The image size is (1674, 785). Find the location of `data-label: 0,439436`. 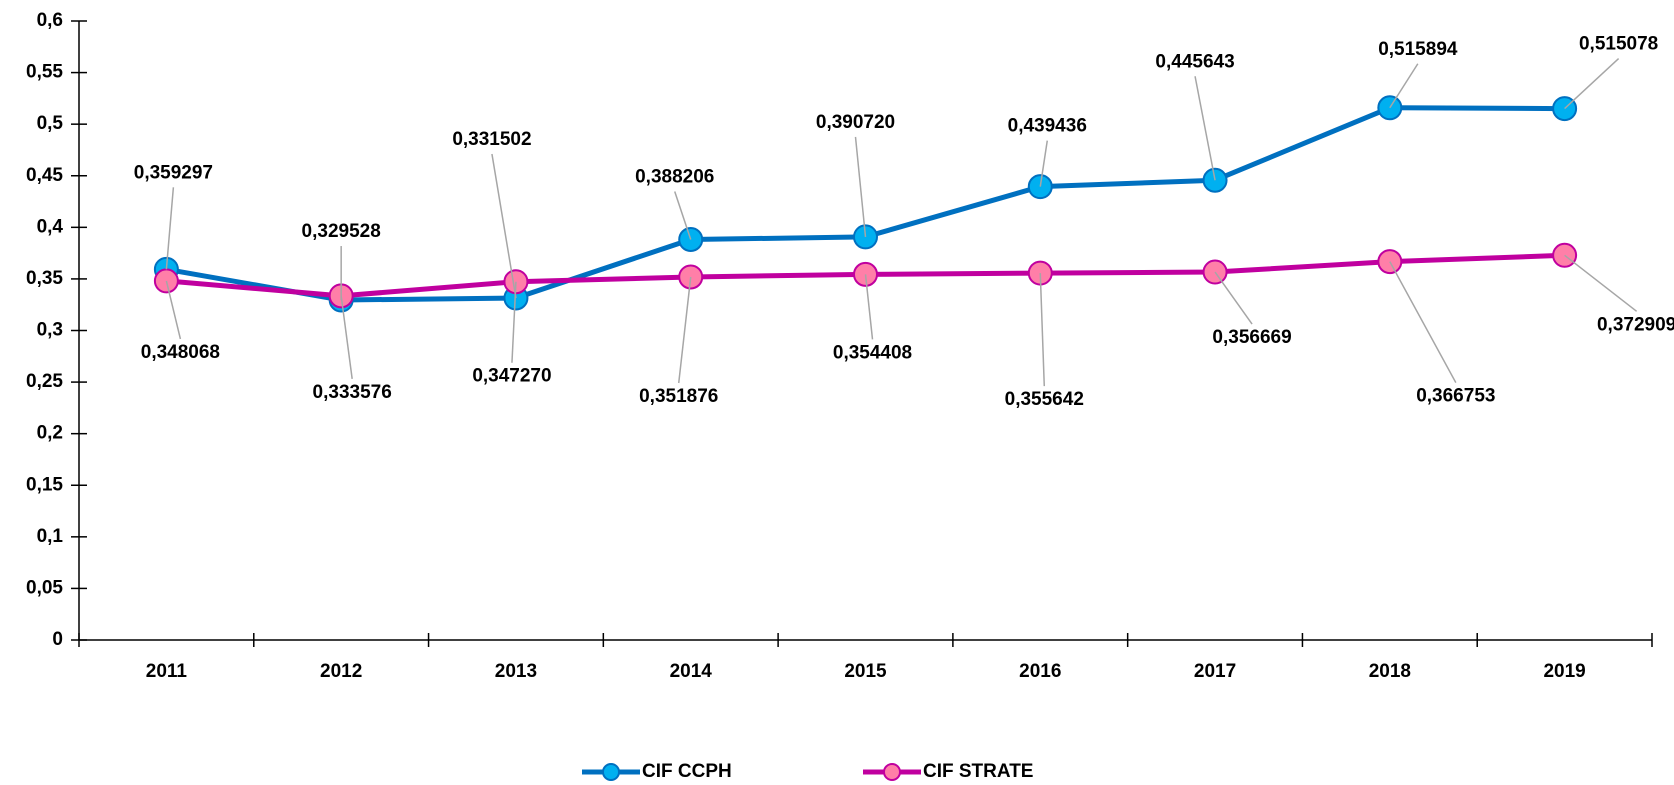

data-label: 0,439436 is located at coordinates (1047, 126).